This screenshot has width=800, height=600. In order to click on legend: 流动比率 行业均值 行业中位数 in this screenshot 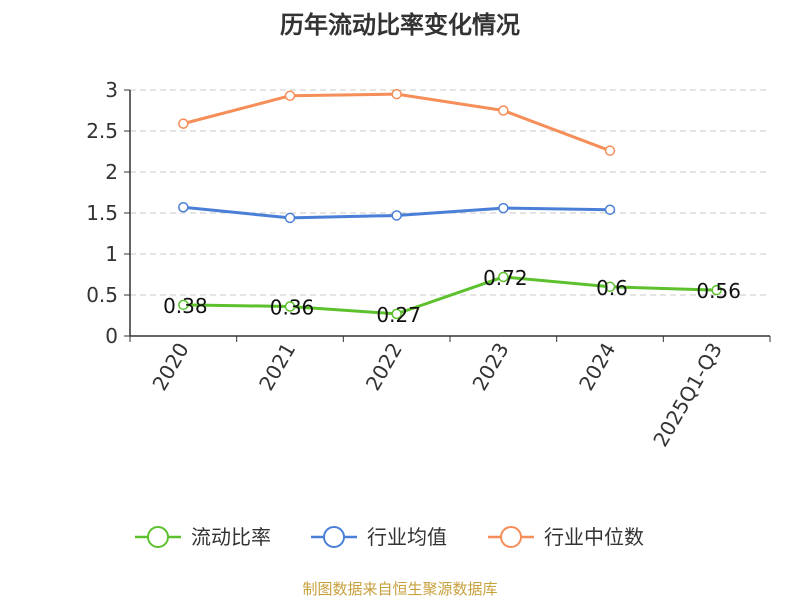, I will do `click(389, 537)`.